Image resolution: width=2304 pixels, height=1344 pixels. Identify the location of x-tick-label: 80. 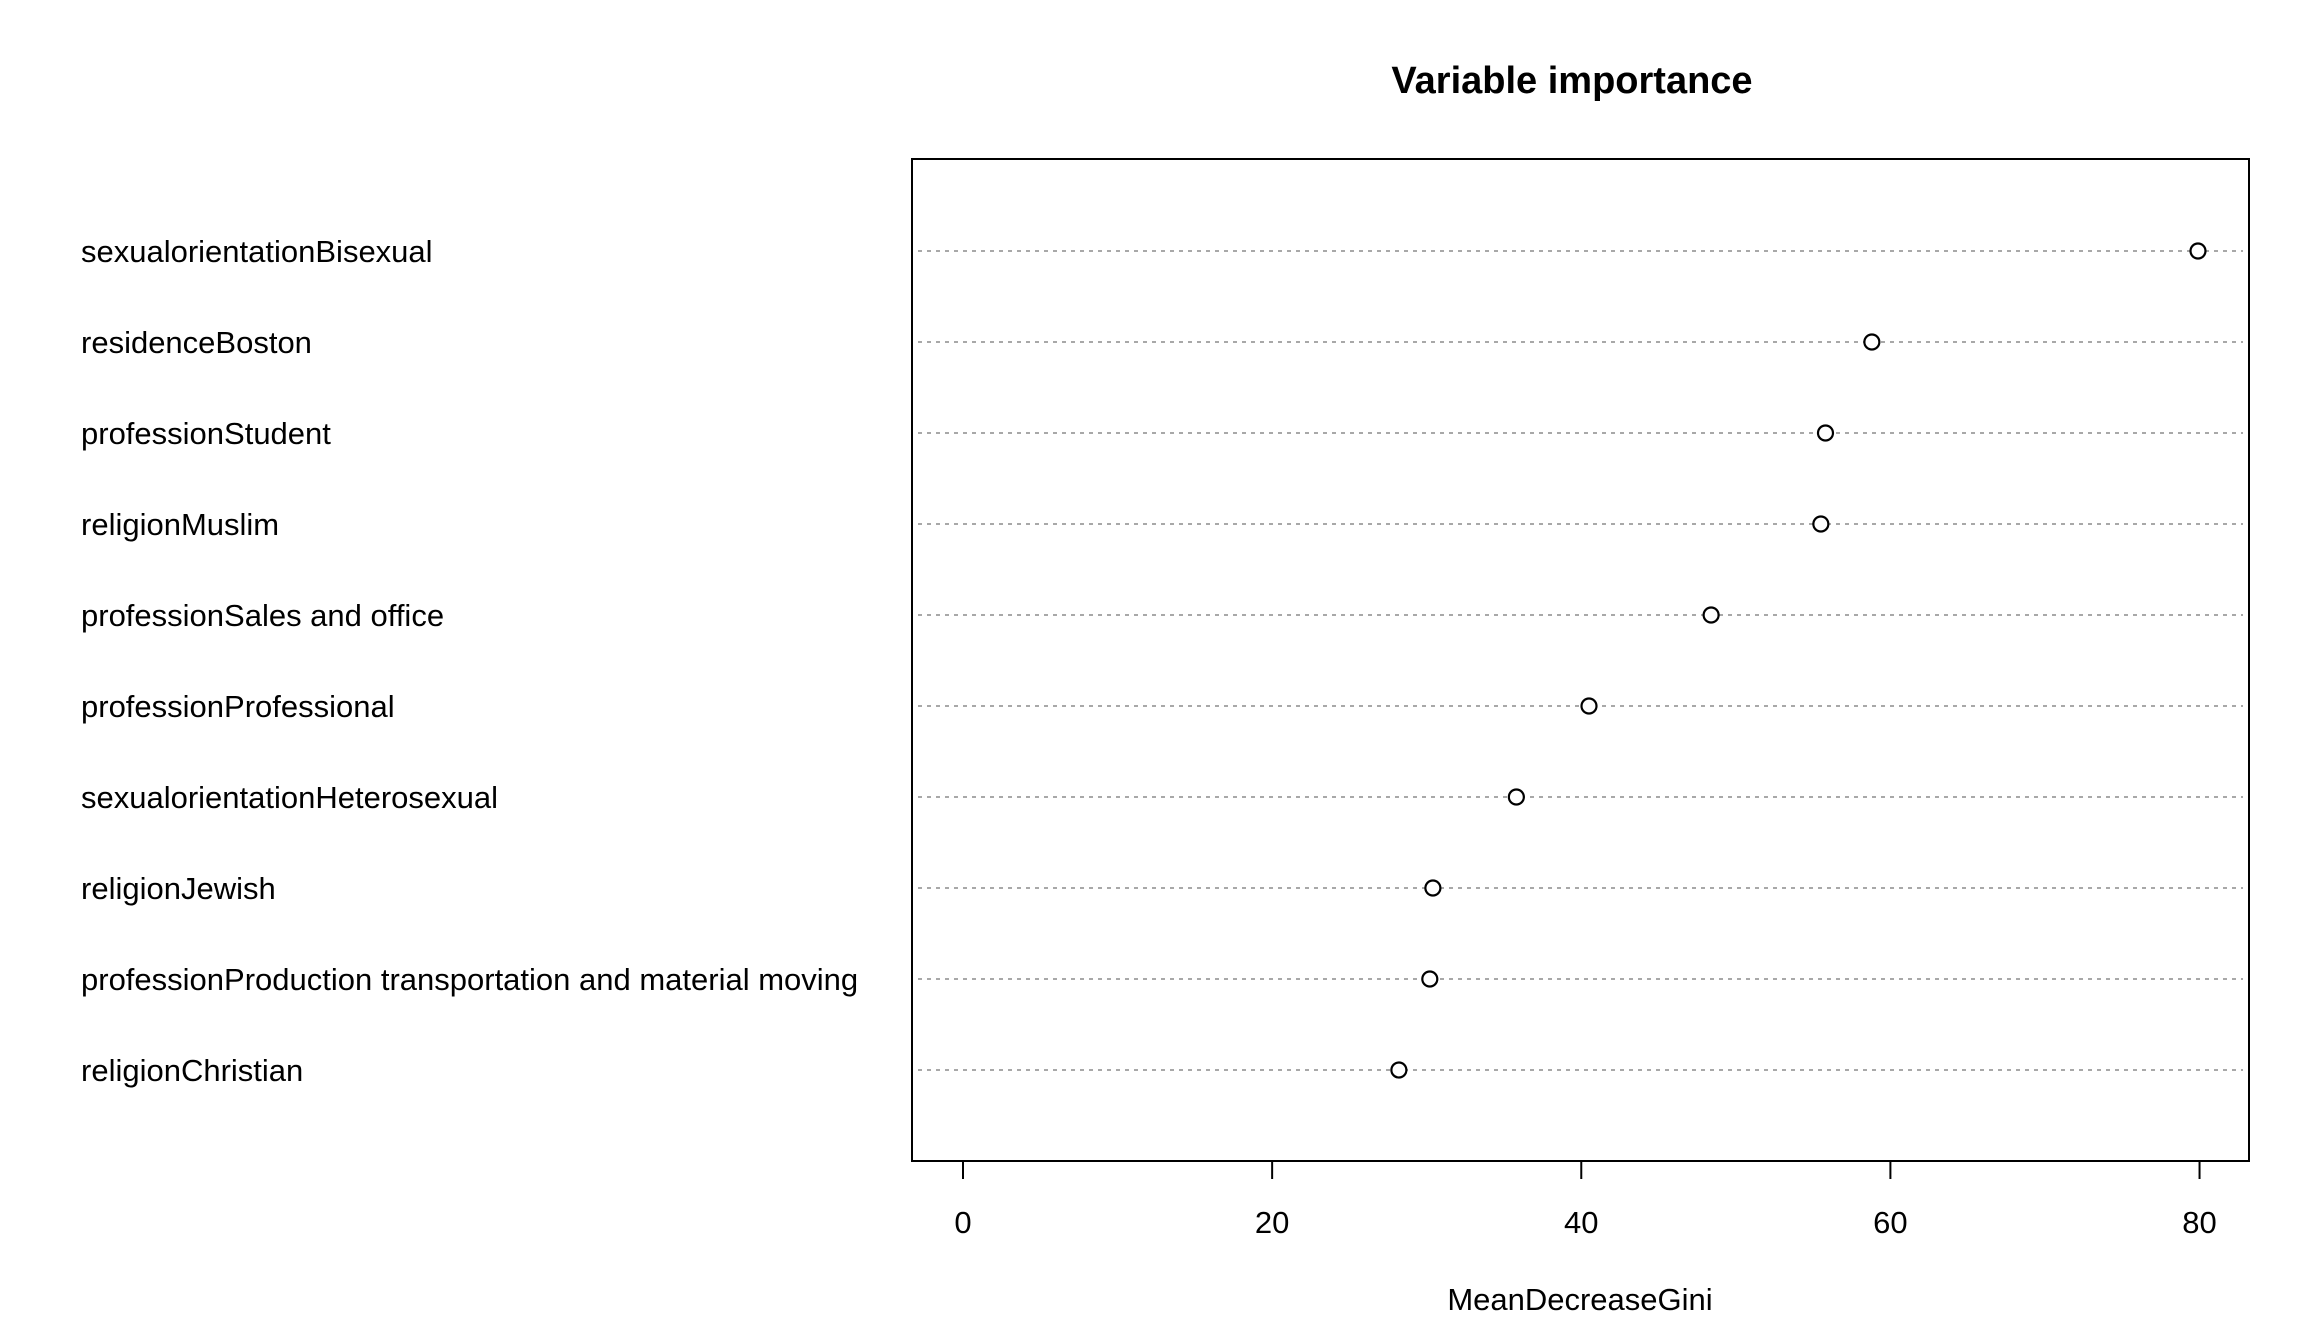
(2199, 1222).